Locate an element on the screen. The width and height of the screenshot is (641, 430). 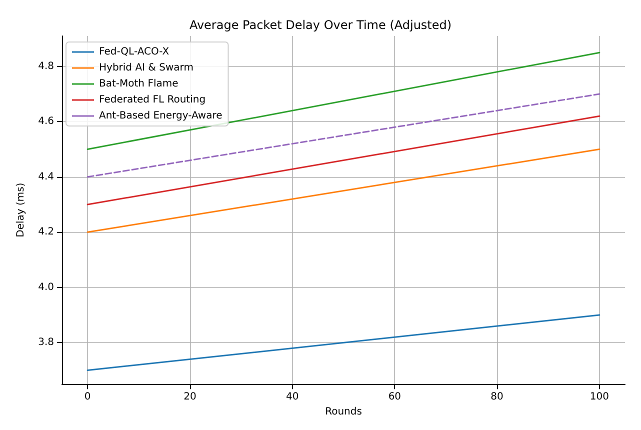
y-tick-label: 4.2 is located at coordinates (46, 232).